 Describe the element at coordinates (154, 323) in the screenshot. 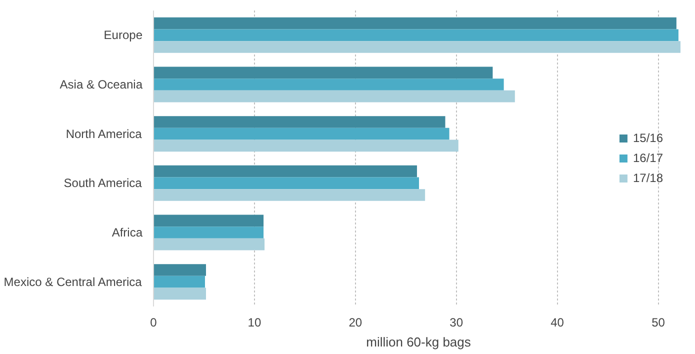

I see `x-tick-label: 0` at that location.